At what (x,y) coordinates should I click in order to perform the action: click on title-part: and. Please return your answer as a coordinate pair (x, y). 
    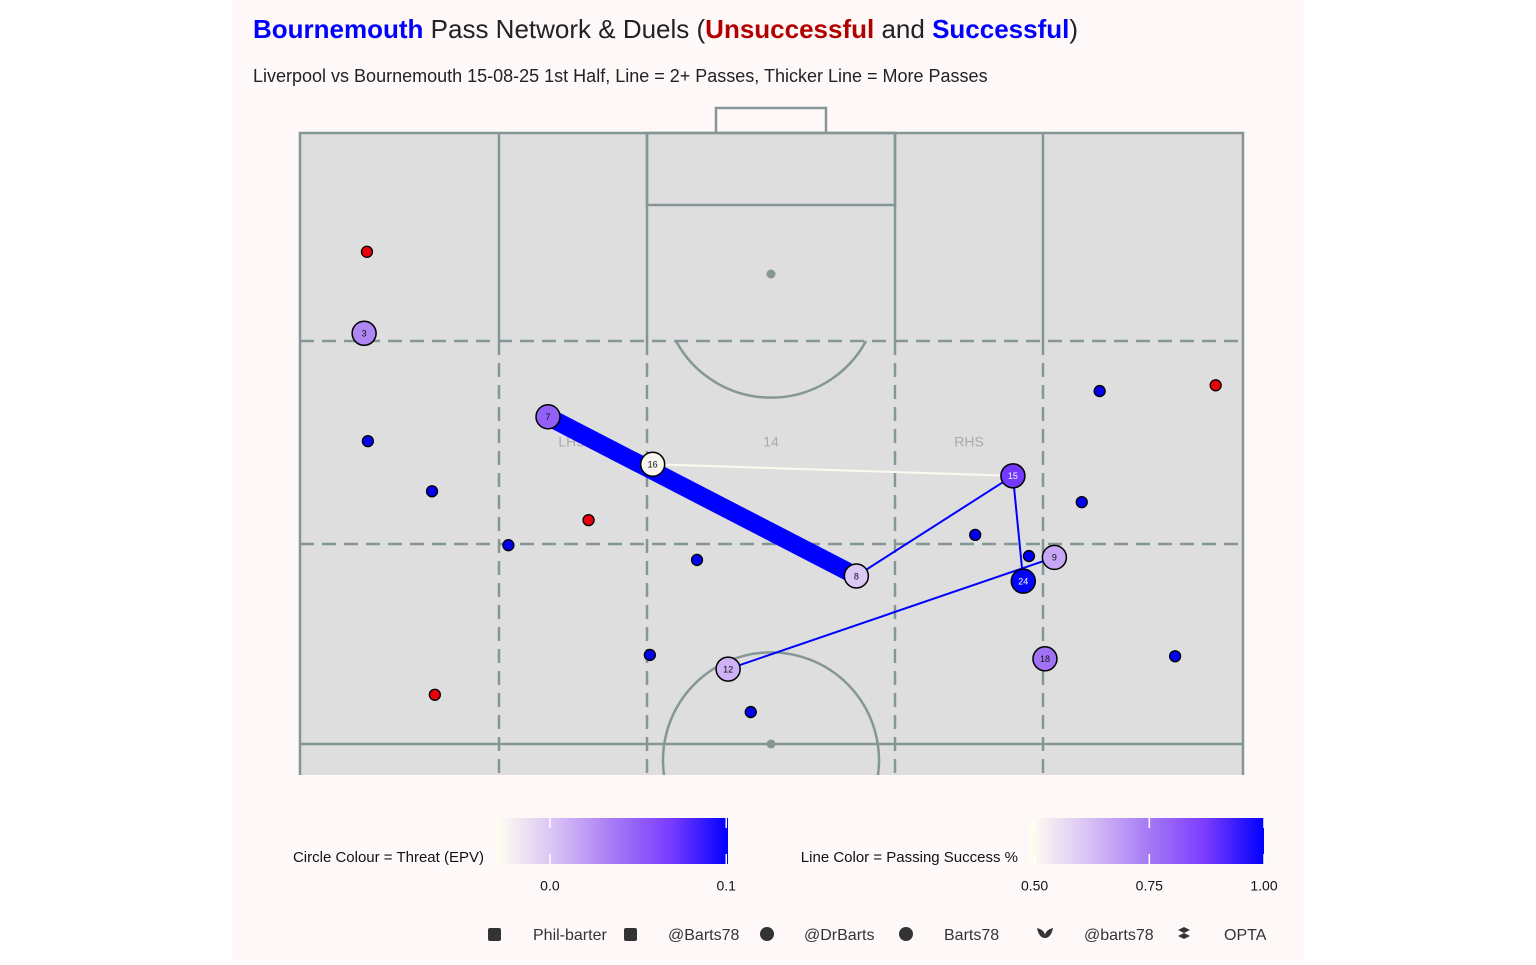
    Looking at the image, I should click on (903, 29).